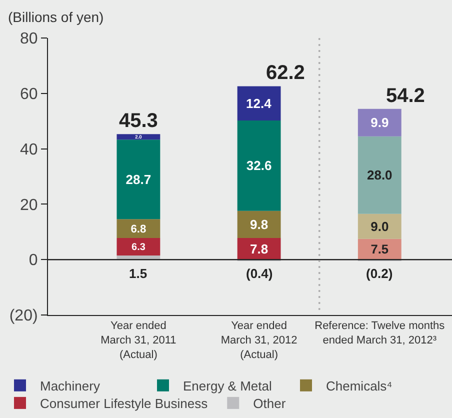 This screenshot has height=418, width=452. I want to click on data-label: 28.7, so click(139, 179).